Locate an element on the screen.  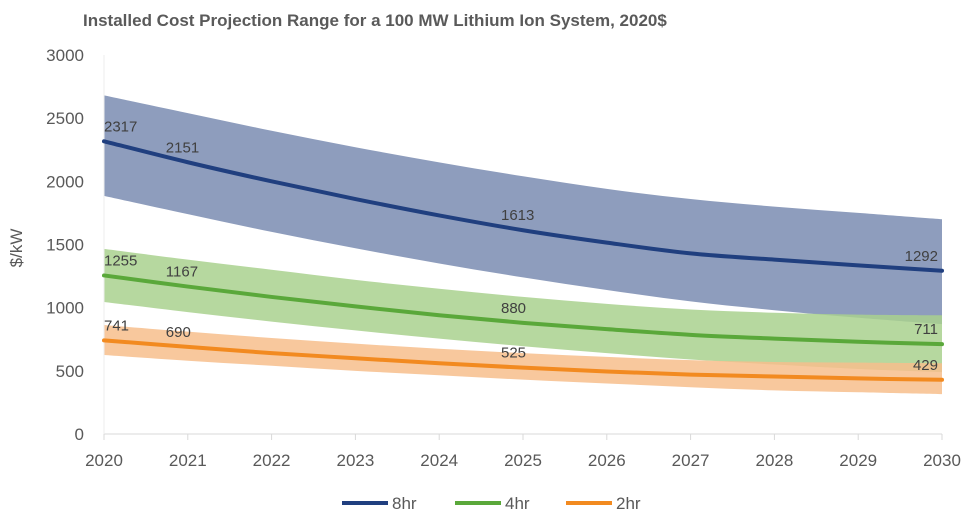
x-tick-label: 2026 is located at coordinates (607, 460).